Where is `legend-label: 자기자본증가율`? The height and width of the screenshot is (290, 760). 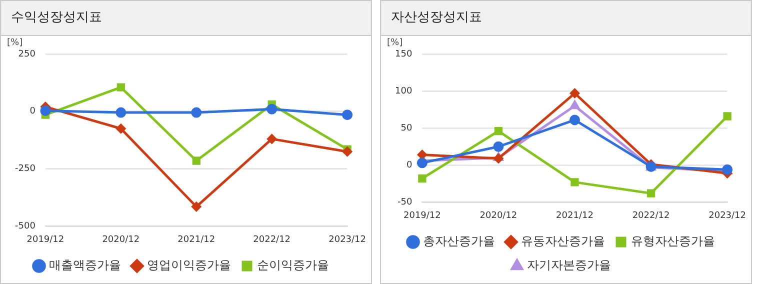
legend-label: 자기자본증가율 is located at coordinates (569, 265).